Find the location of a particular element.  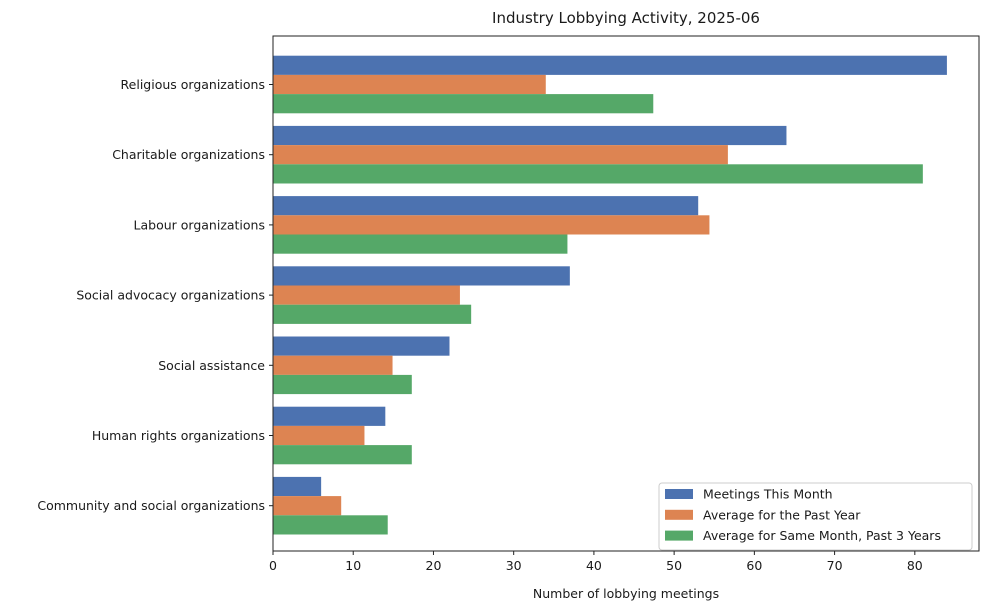

bar-human-rights-organizations-meetings-this-month is located at coordinates (329, 416).